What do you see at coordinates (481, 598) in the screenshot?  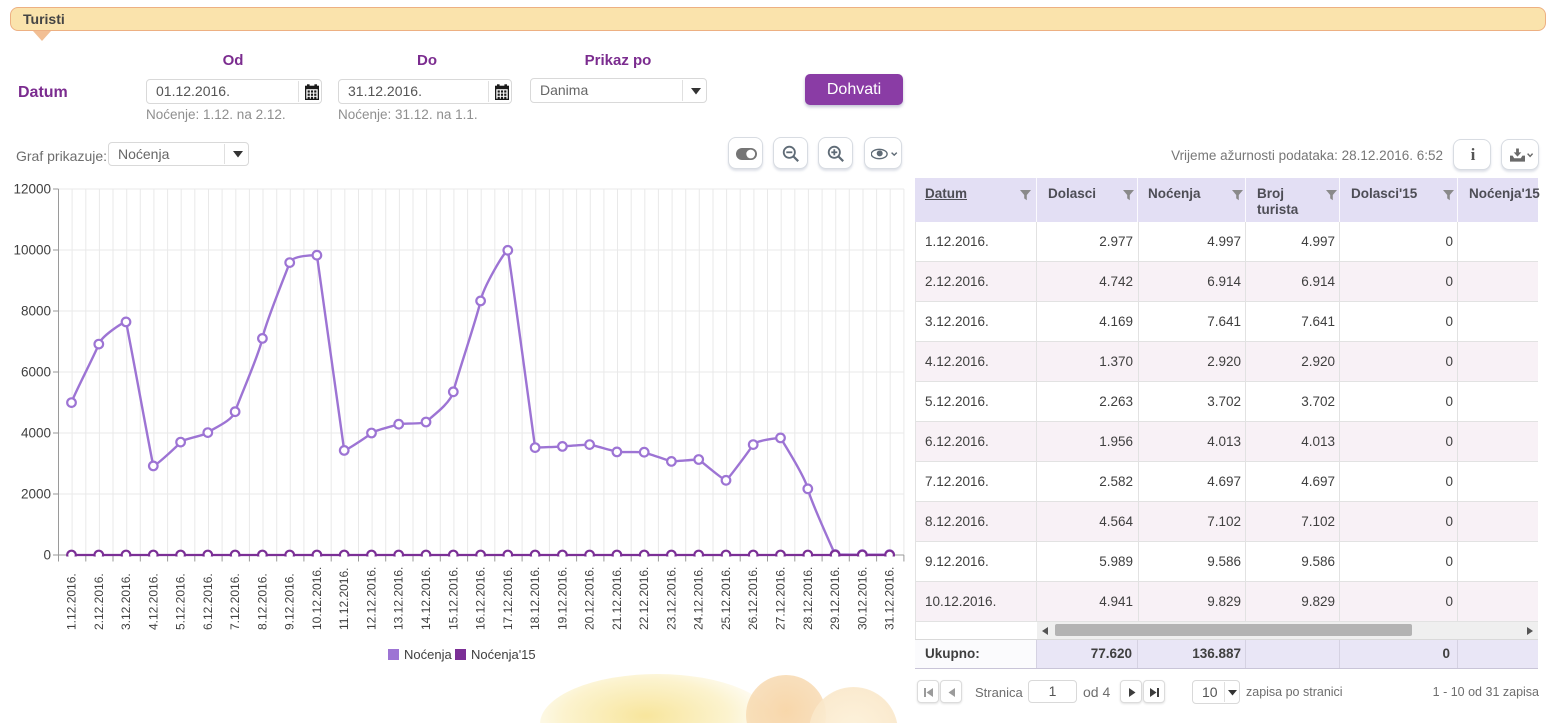 I see `svg-text: 16.12.2016.` at bounding box center [481, 598].